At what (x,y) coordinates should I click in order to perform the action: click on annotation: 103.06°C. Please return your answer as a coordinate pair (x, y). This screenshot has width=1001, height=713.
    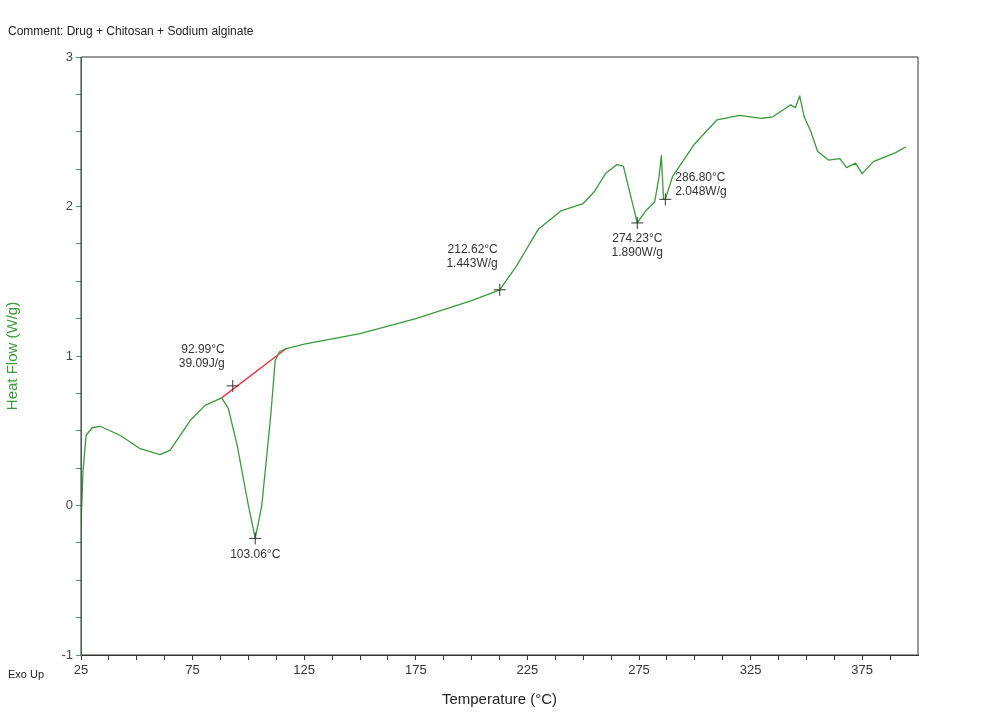
    Looking at the image, I should click on (255, 553).